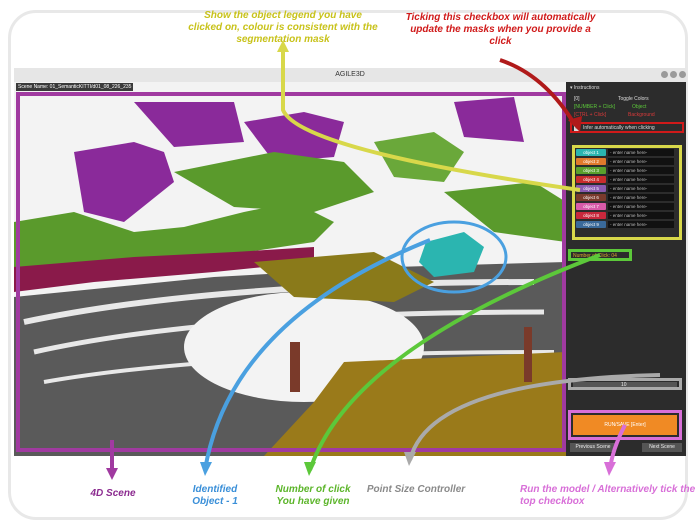 The width and height of the screenshot is (695, 530). I want to click on point-size-slider: 10, so click(625, 385).